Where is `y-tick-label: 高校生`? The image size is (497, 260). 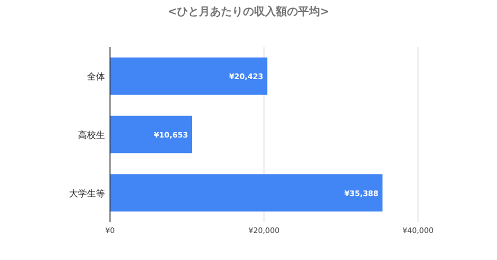 y-tick-label: 高校生 is located at coordinates (91, 135).